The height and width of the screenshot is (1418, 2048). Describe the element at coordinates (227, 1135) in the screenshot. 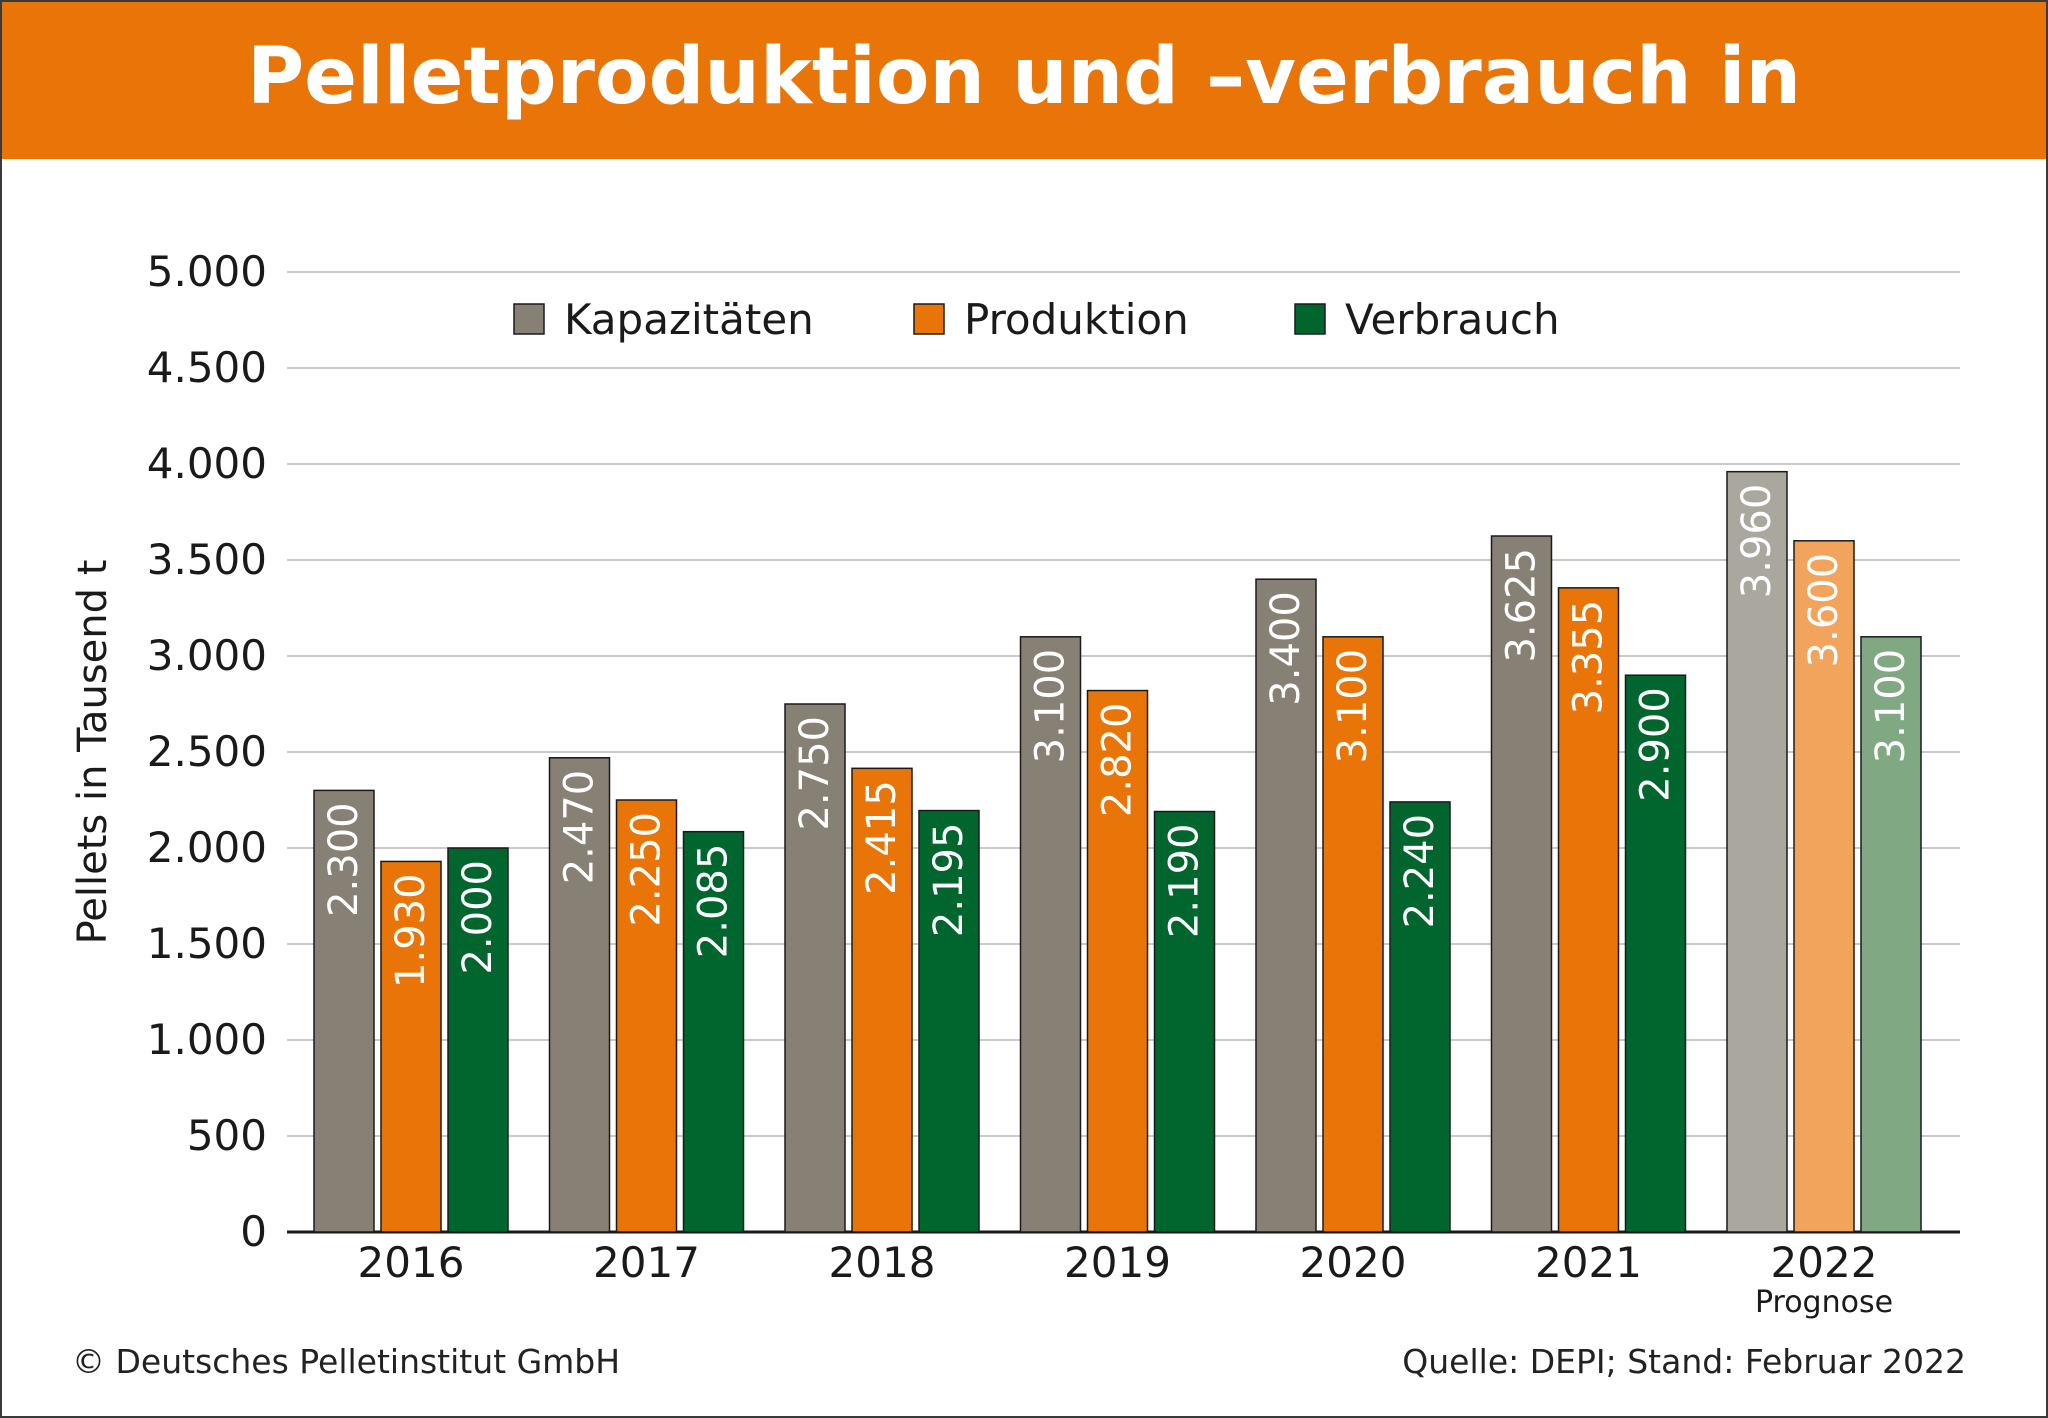

I see `y-tick-label: 500` at that location.